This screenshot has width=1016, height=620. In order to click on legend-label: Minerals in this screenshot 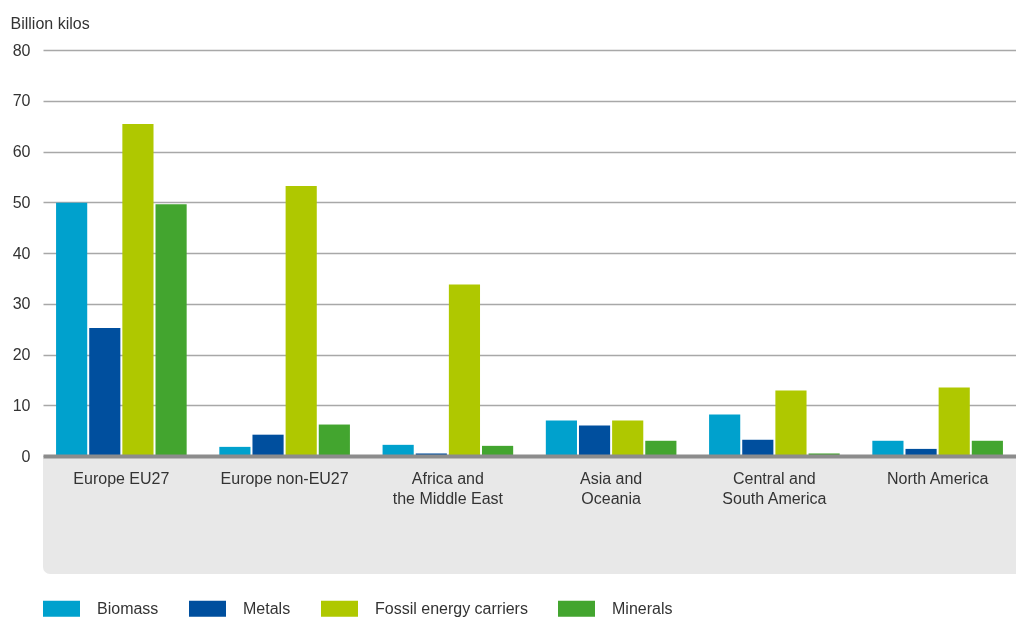, I will do `click(642, 608)`.